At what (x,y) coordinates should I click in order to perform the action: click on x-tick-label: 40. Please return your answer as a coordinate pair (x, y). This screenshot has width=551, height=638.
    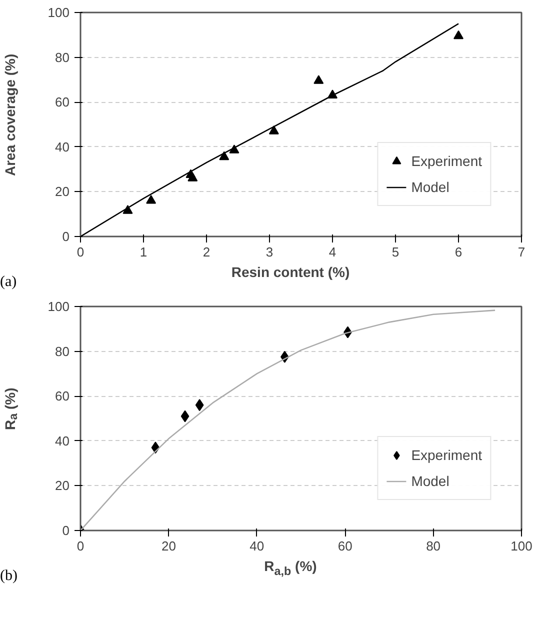
    Looking at the image, I should click on (257, 546).